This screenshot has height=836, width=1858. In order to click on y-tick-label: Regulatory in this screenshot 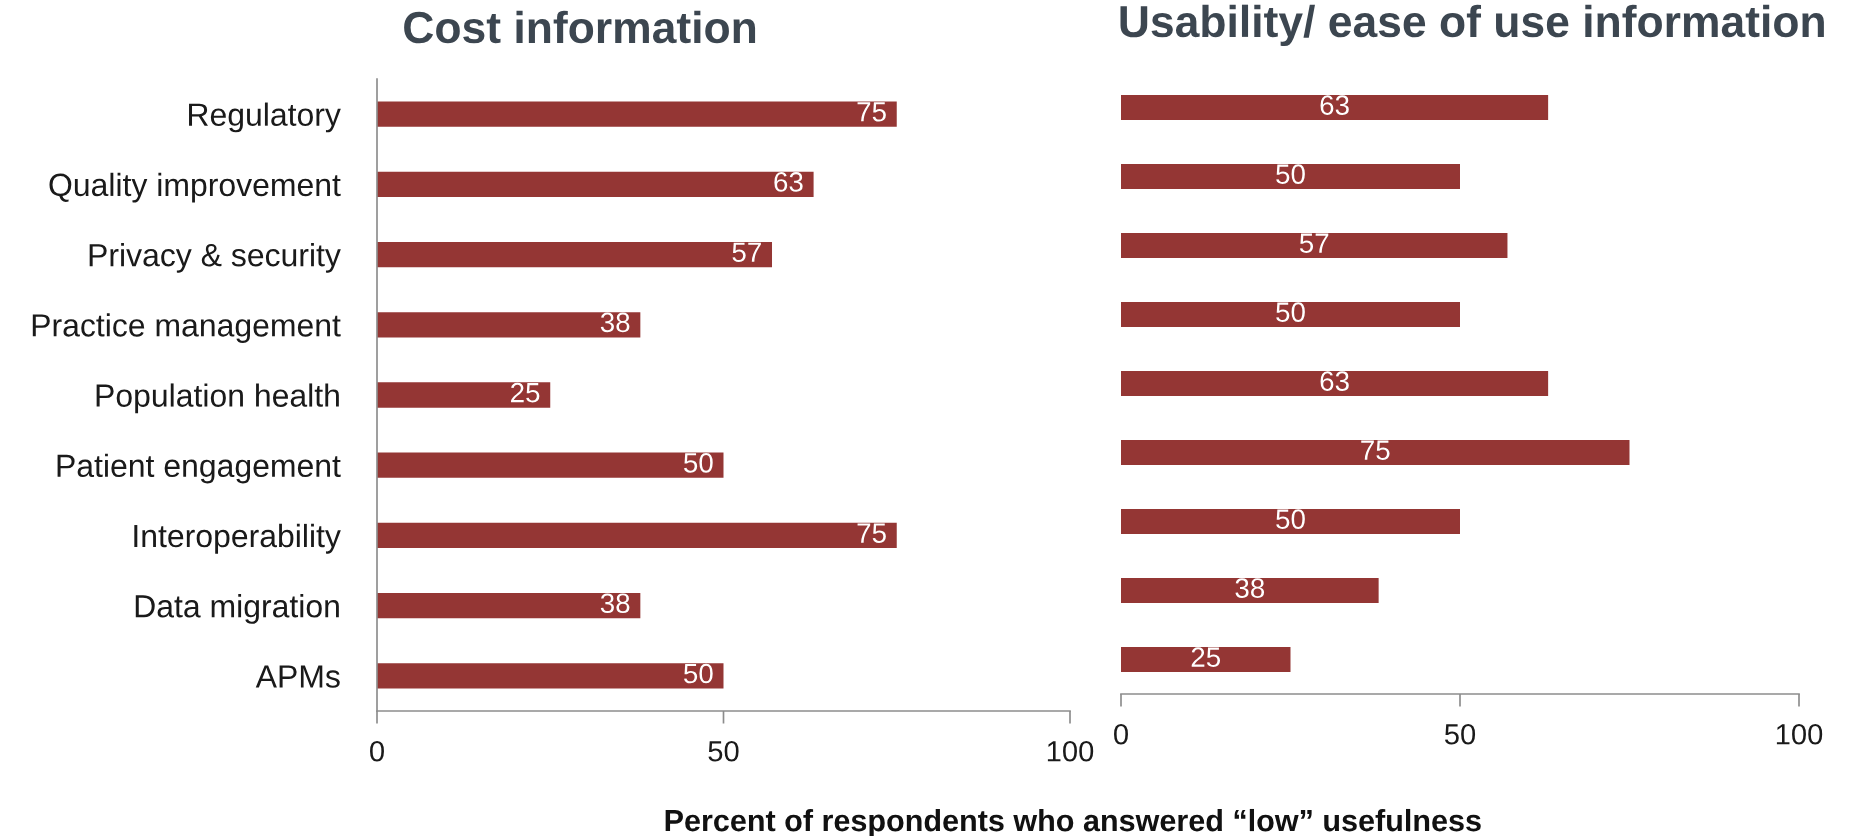, I will do `click(265, 117)`.